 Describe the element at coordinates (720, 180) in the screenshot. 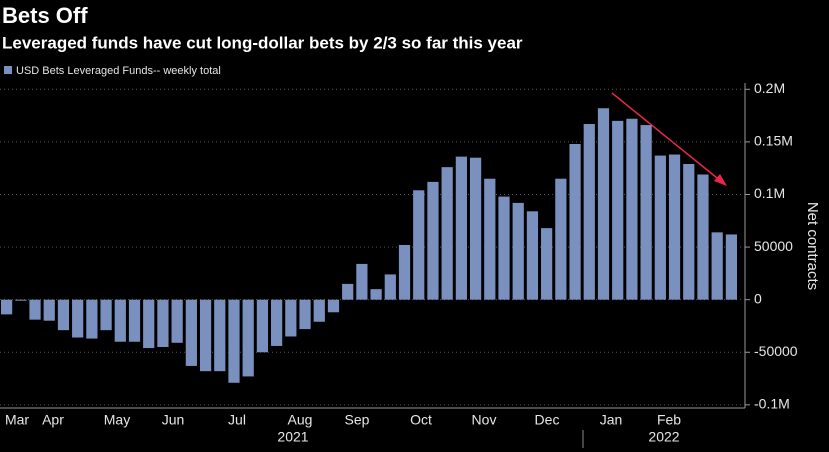

I see `arrow-head` at that location.